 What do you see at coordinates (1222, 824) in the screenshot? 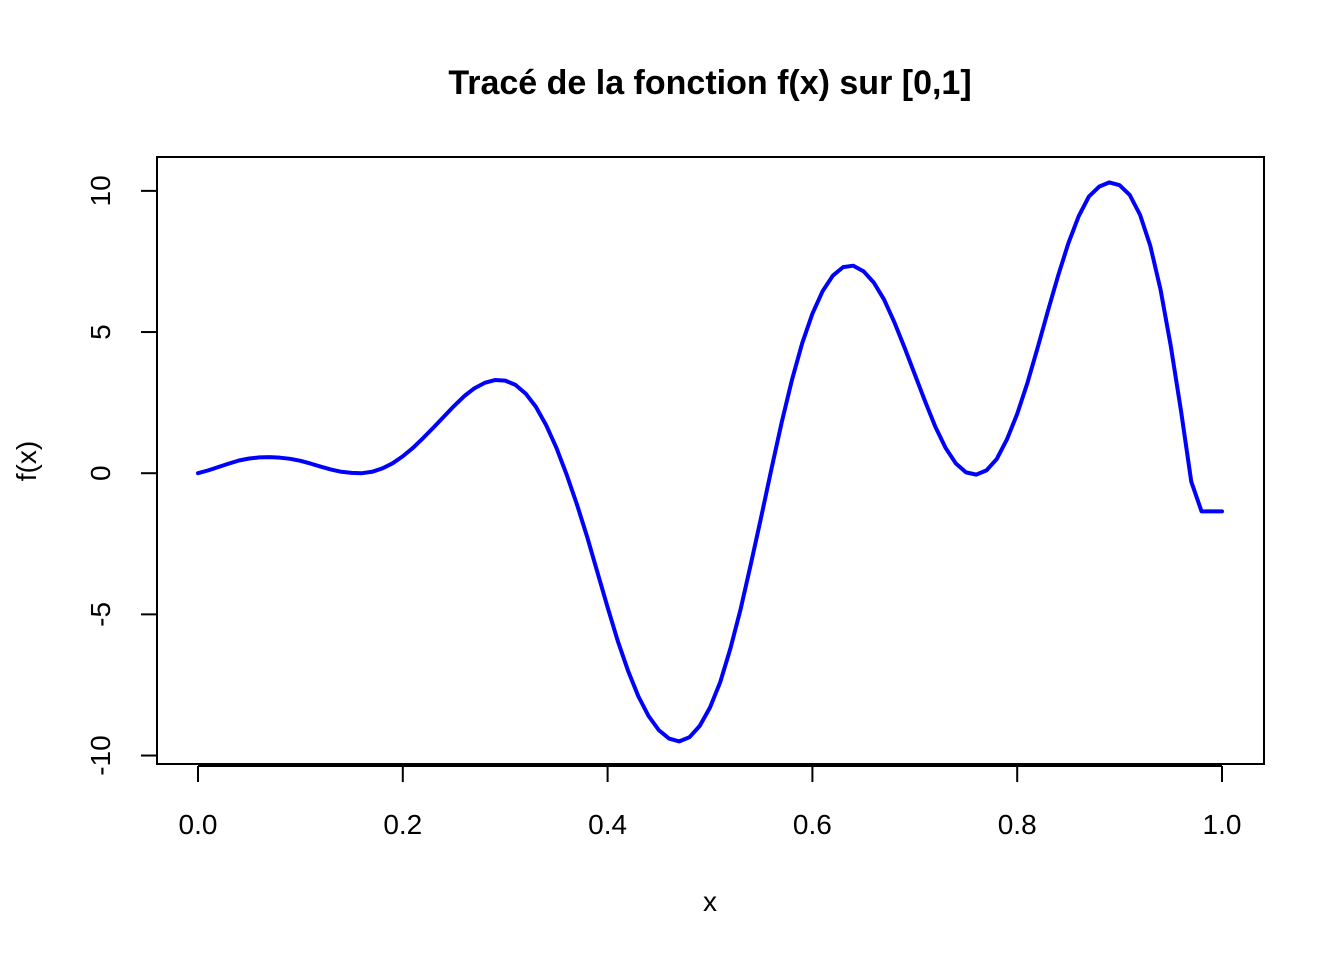
I see `x-tick-label: 1.0` at bounding box center [1222, 824].